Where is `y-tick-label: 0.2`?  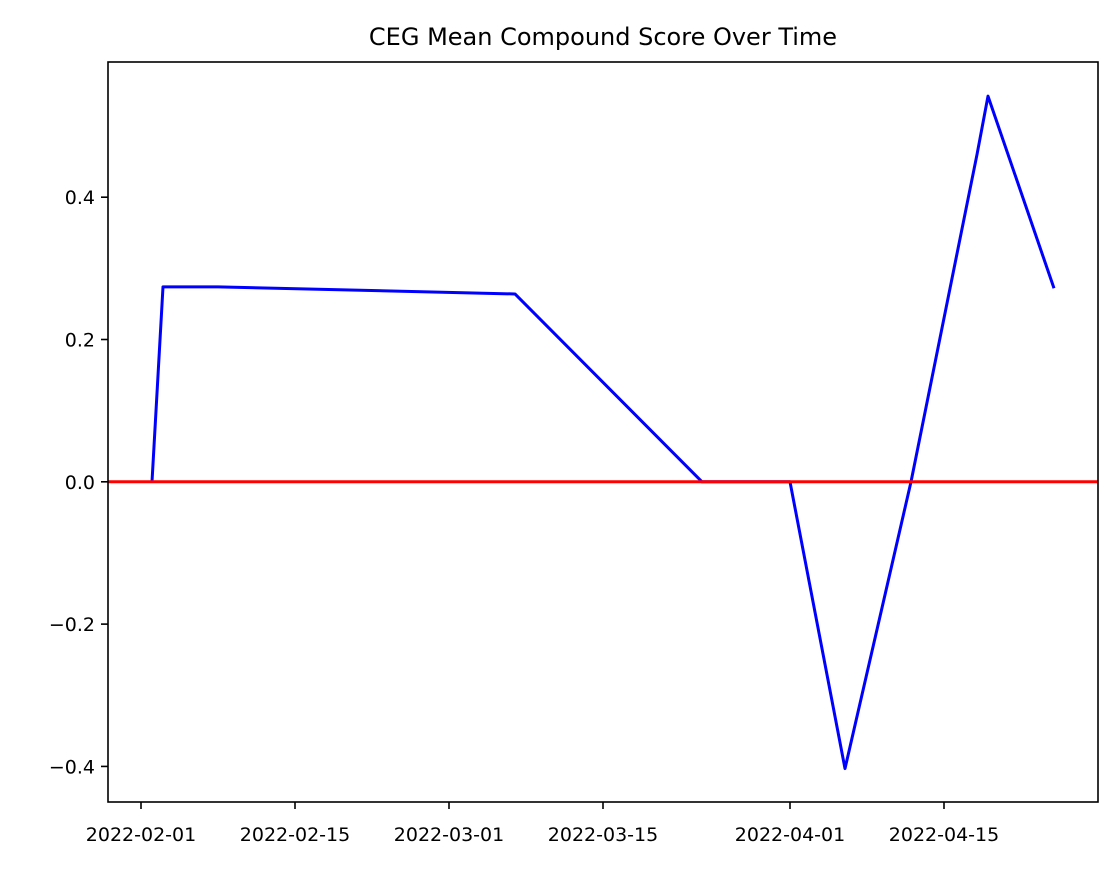
y-tick-label: 0.2 is located at coordinates (80, 341).